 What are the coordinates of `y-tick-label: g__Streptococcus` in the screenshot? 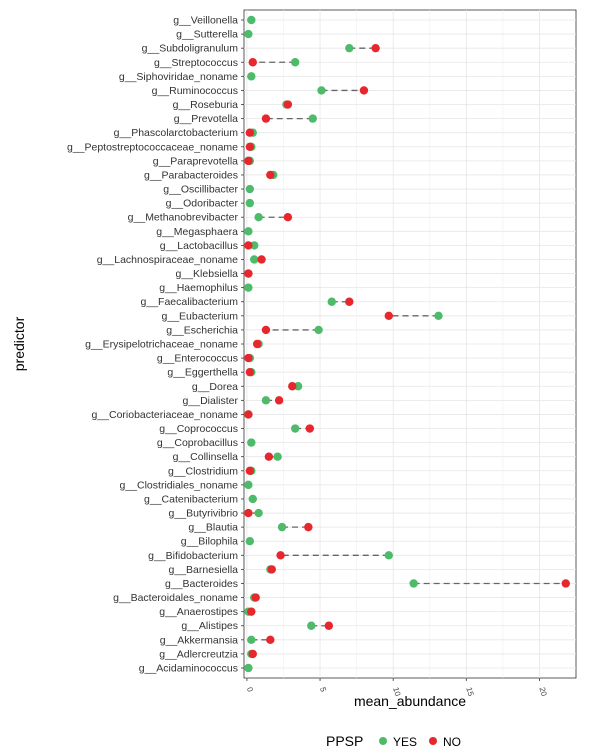 It's located at (196, 63).